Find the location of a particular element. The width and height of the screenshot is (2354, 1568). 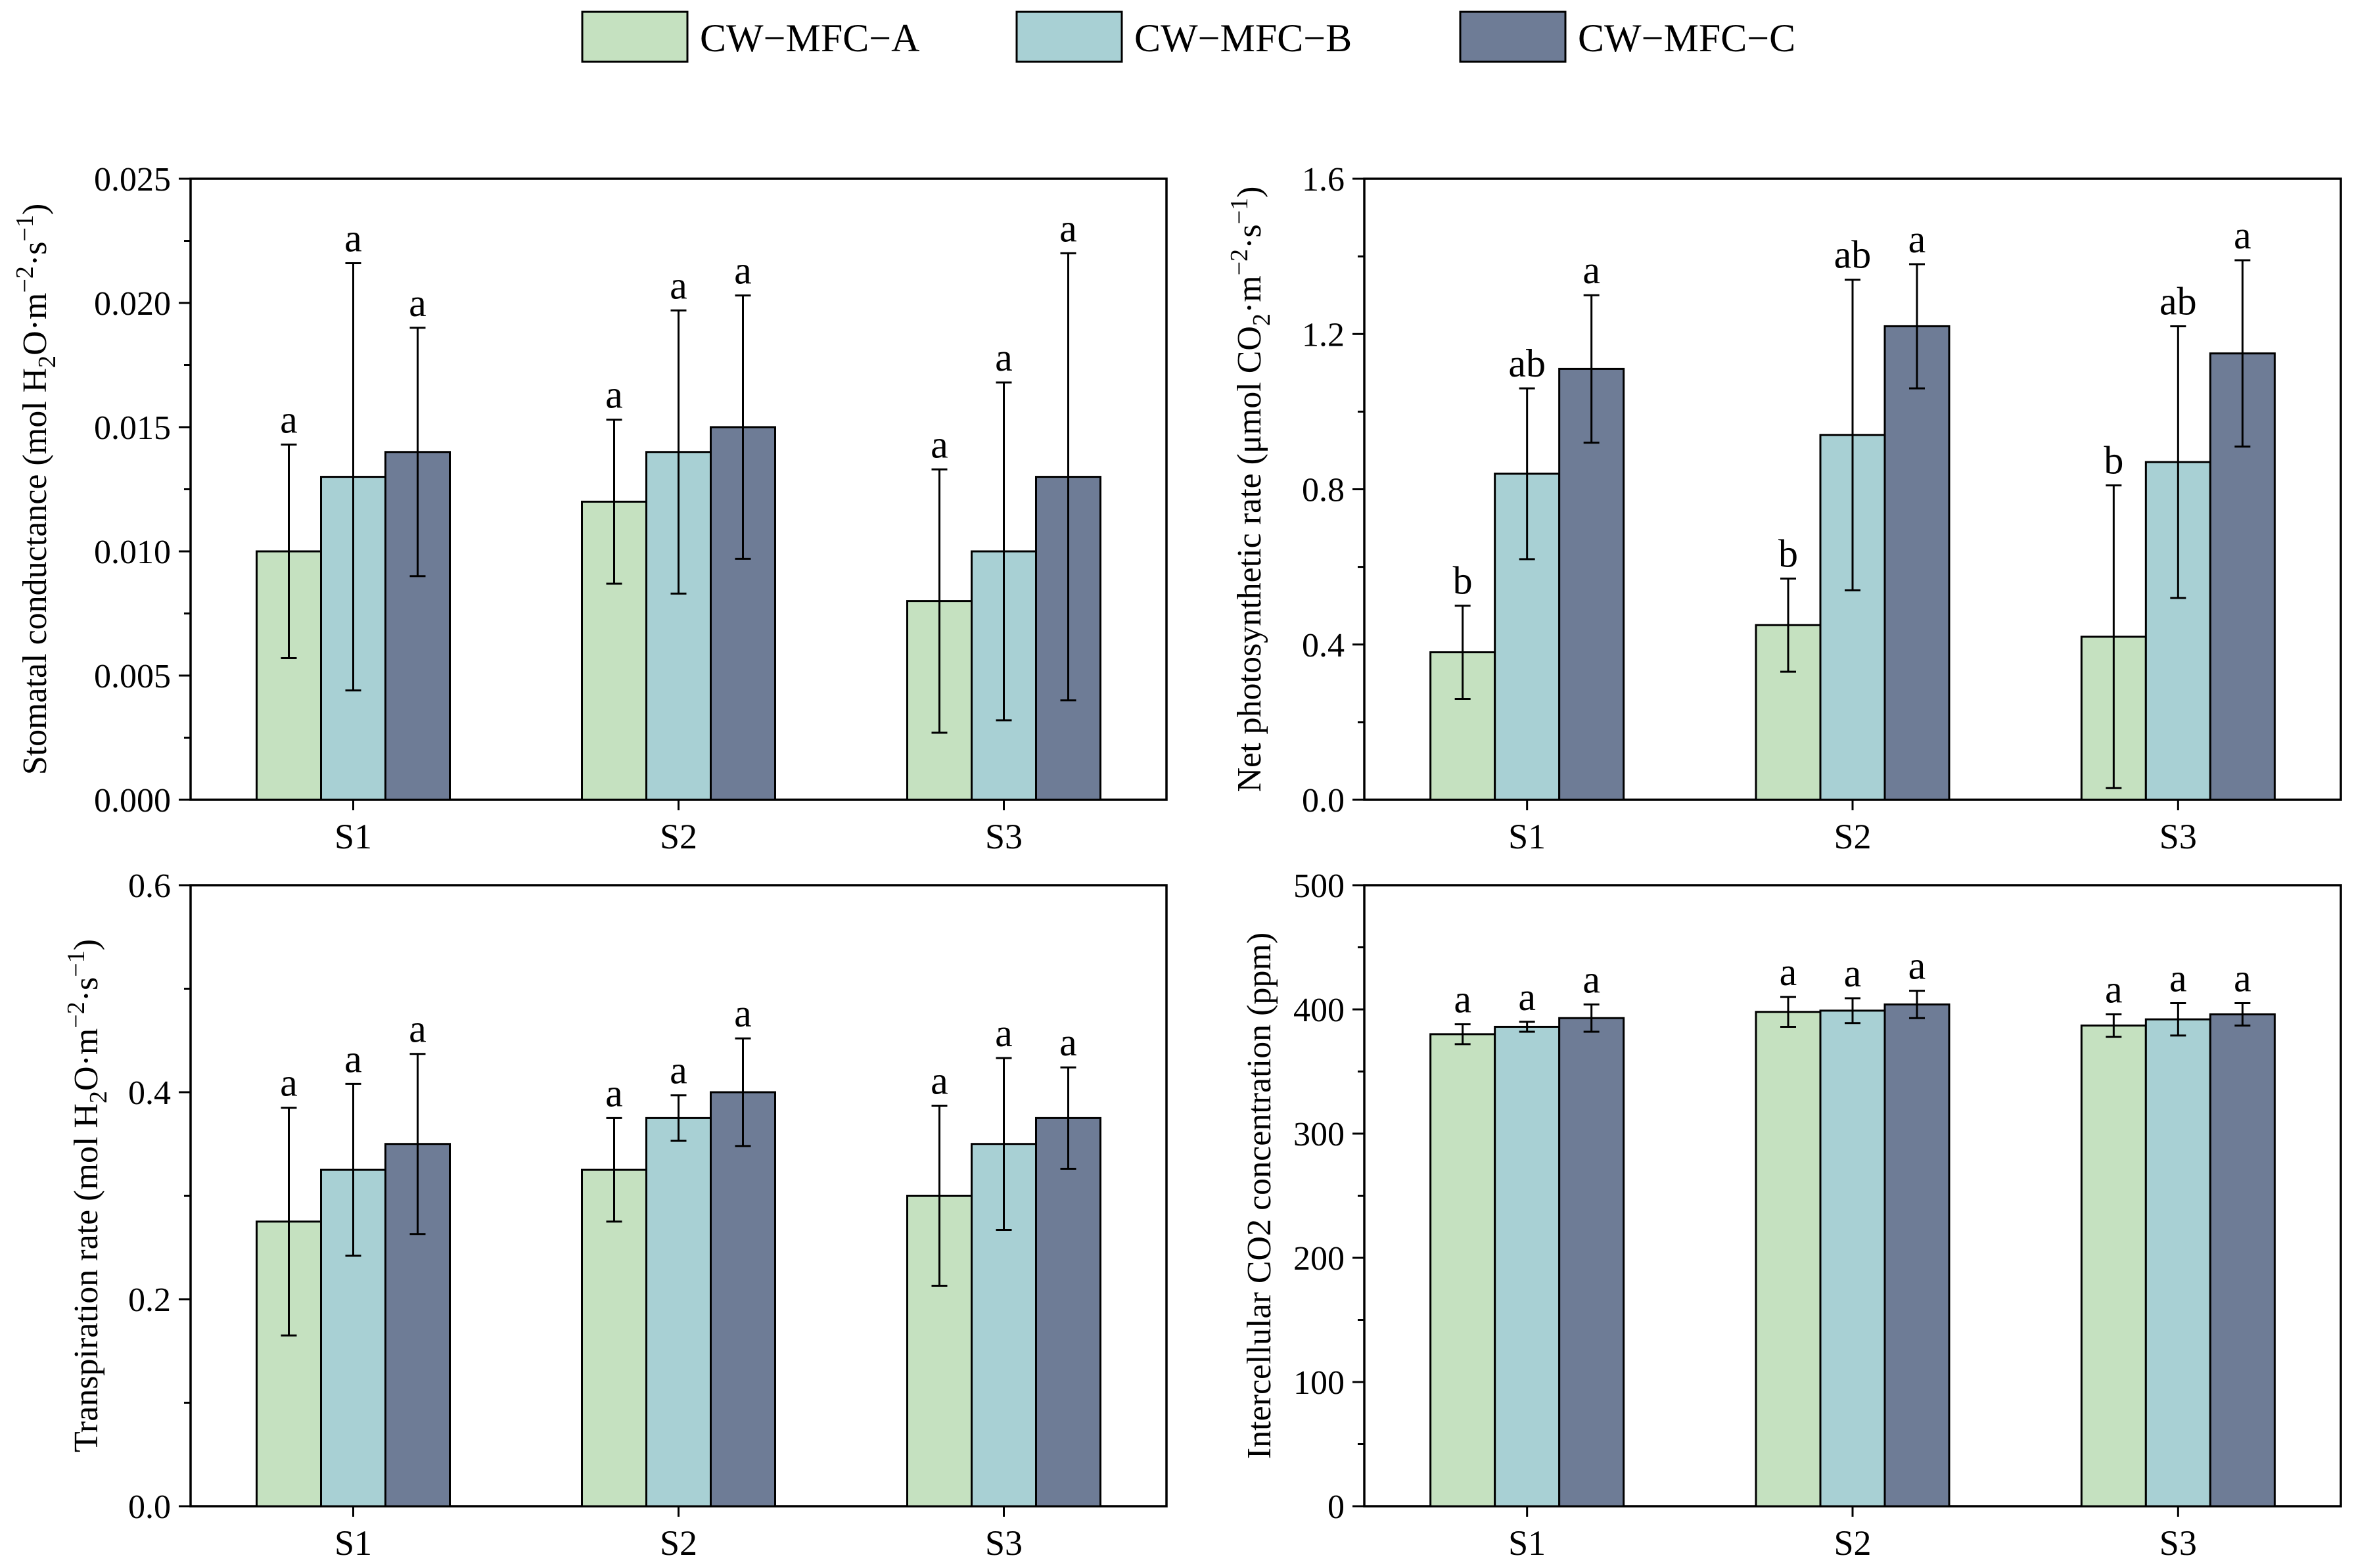

y-axis-label-post: ) is located at coordinates (35, 209).